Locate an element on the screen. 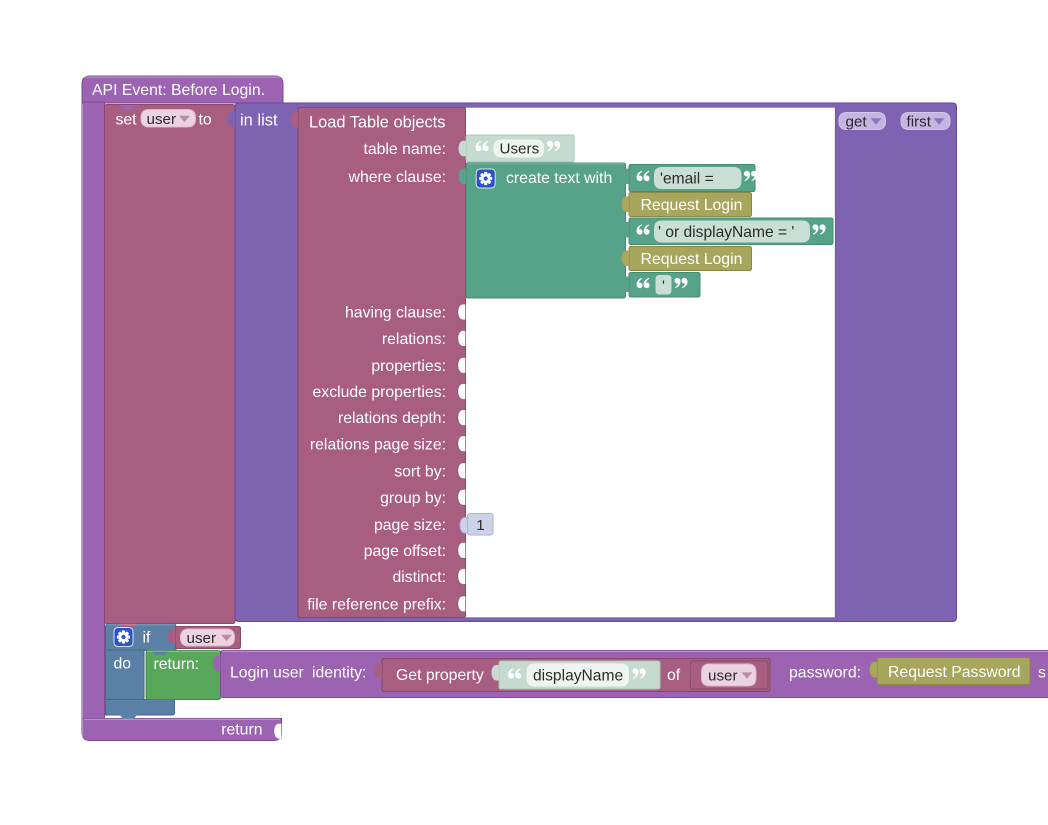  svg-text: relations page size: is located at coordinates (378, 444).